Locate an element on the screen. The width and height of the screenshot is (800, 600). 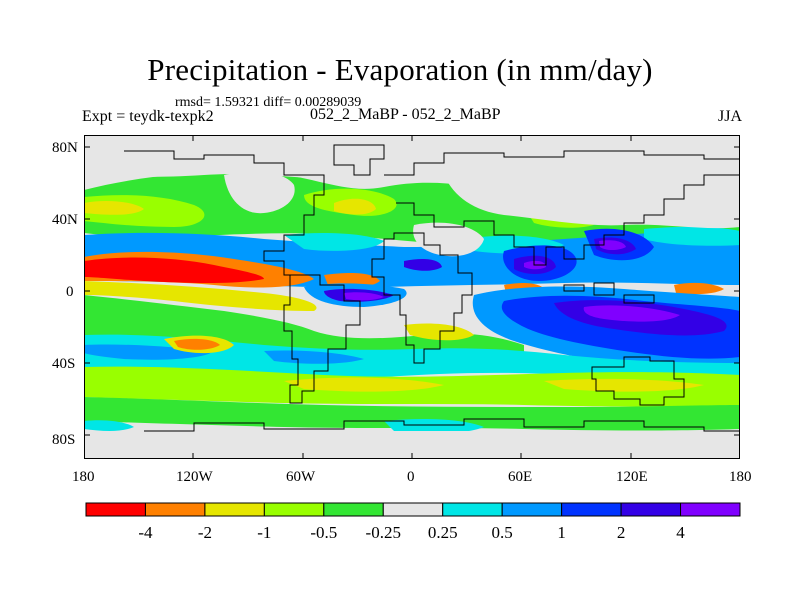
sh-yellow-belt is located at coordinates (494, 384).